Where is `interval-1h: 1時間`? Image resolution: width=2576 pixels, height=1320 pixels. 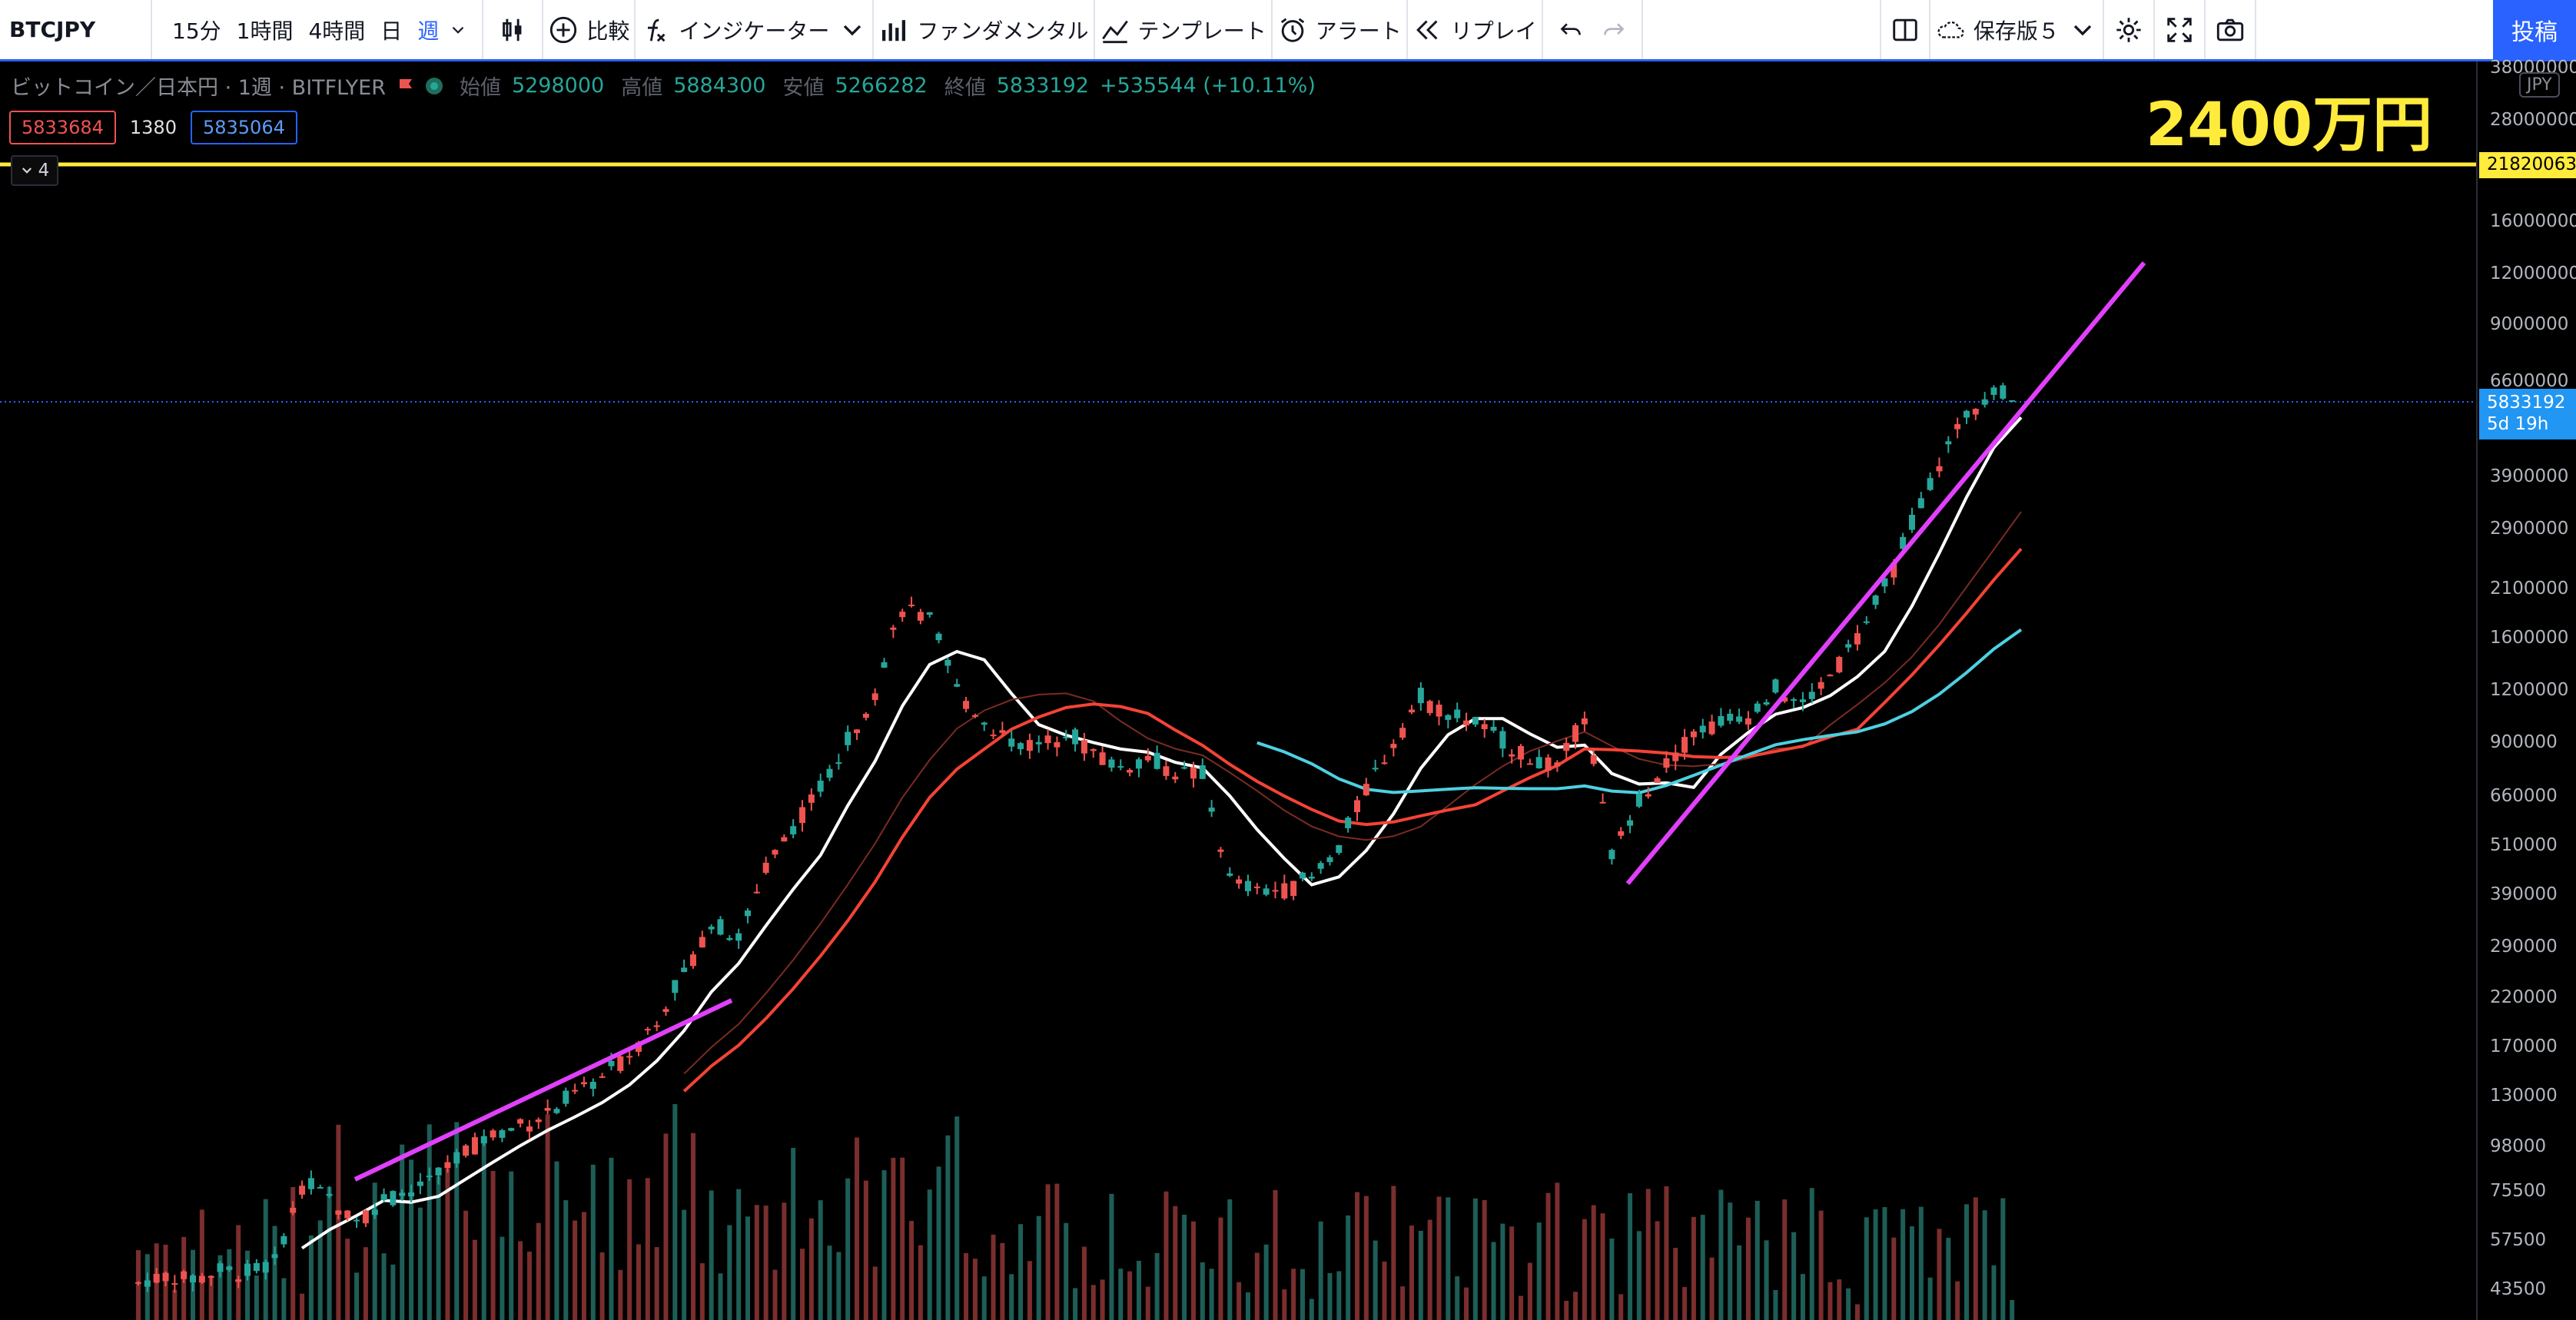 interval-1h: 1時間 is located at coordinates (265, 31).